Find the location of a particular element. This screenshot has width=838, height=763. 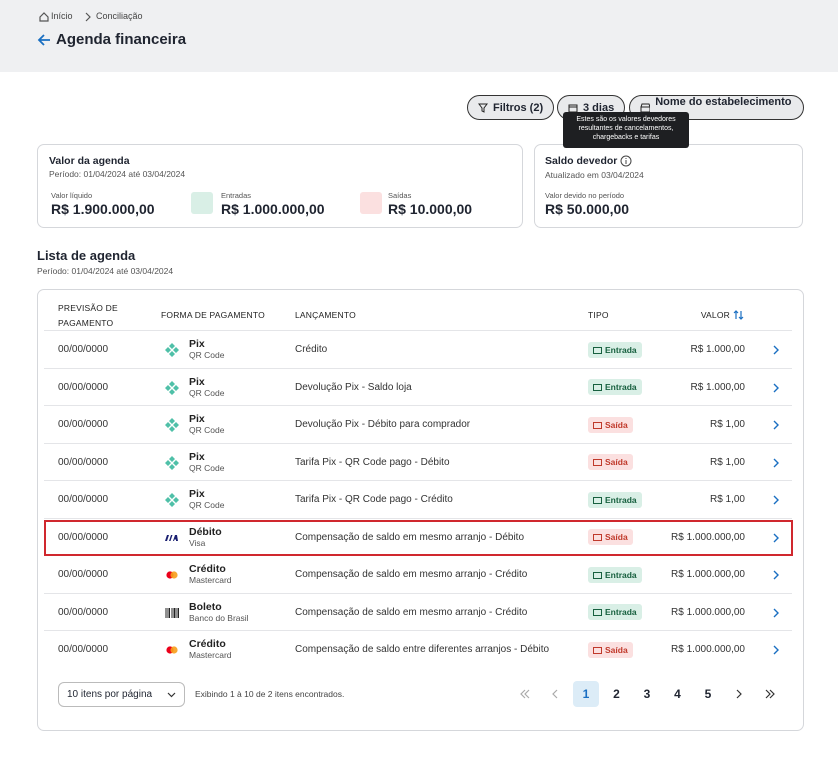

breadcrumb-separator is located at coordinates (88, 17).